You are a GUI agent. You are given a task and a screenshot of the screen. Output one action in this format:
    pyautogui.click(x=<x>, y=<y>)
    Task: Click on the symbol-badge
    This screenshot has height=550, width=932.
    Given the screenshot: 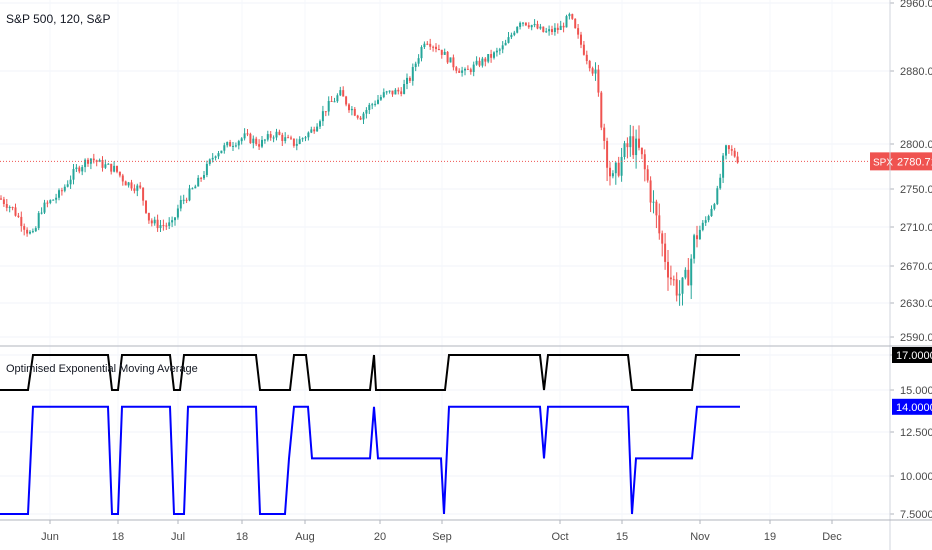 What is the action you would take?
    pyautogui.click(x=882, y=161)
    